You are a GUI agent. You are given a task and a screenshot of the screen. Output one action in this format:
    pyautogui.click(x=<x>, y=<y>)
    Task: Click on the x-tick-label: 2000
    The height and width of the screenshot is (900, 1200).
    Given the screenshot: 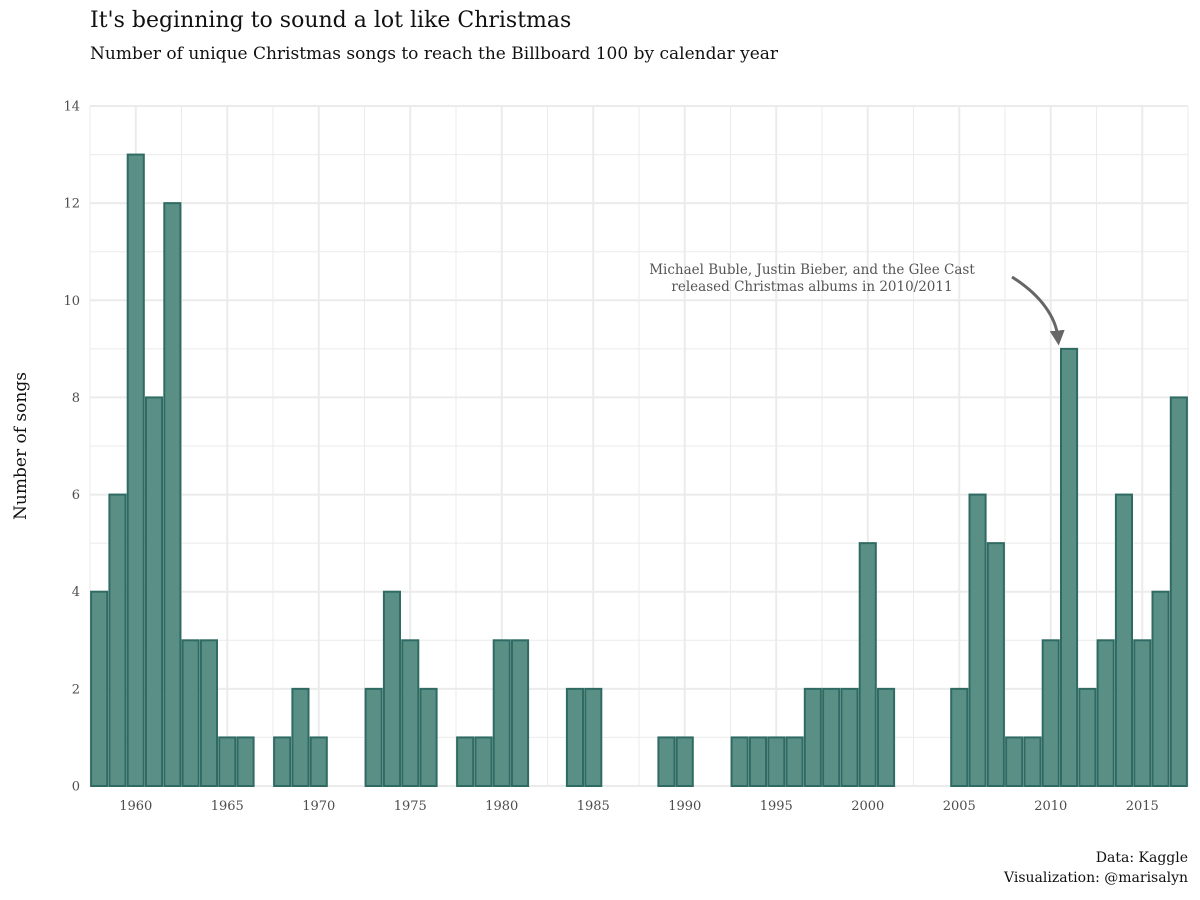 What is the action you would take?
    pyautogui.click(x=867, y=806)
    